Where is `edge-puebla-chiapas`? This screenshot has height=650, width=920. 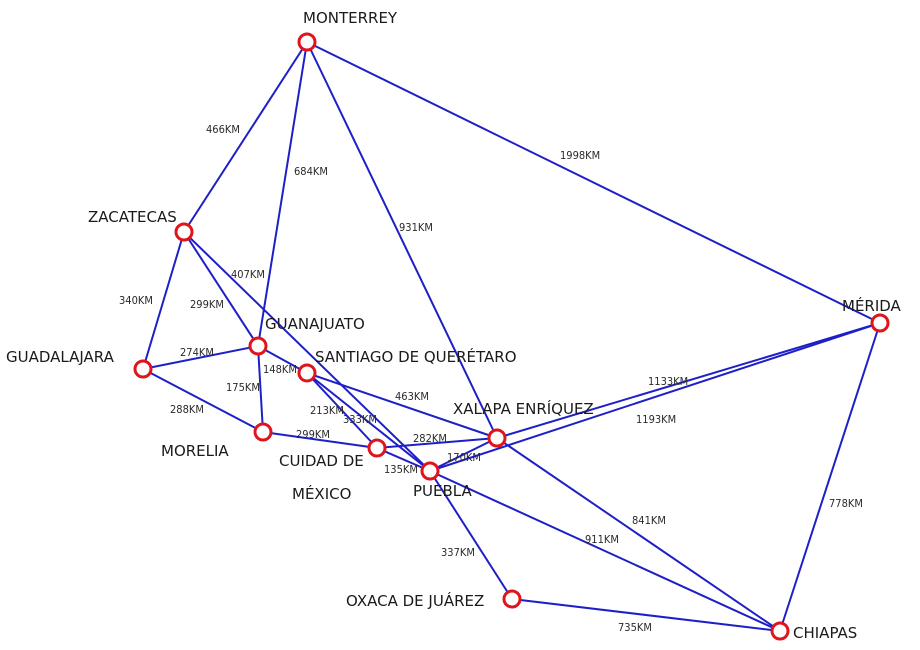 edge-puebla-chiapas is located at coordinates (605, 551).